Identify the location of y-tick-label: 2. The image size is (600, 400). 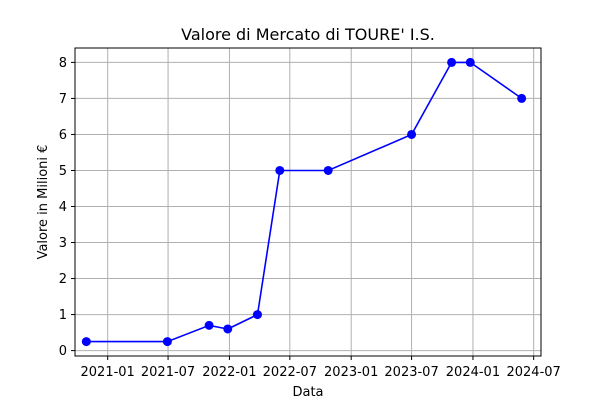
(63, 279).